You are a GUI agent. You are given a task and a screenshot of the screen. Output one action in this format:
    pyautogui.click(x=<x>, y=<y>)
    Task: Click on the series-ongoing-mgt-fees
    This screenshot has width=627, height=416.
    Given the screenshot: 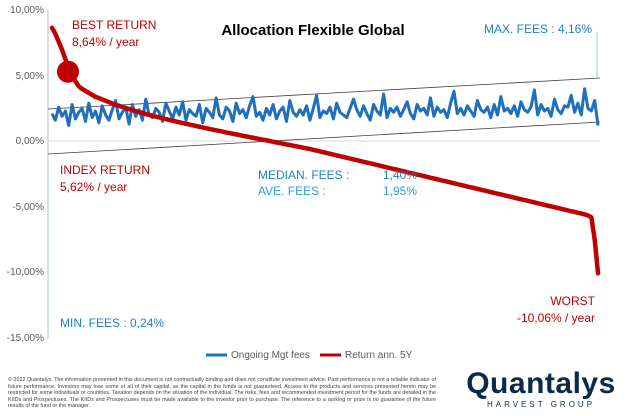 What is the action you would take?
    pyautogui.click(x=325, y=107)
    